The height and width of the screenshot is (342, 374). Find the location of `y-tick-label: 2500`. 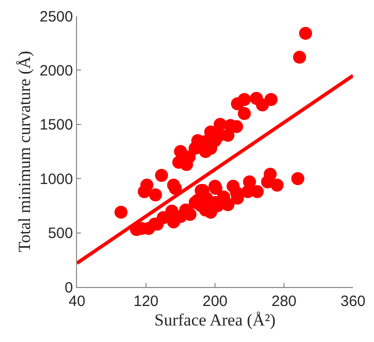

y-tick-label: 2500 is located at coordinates (56, 17).